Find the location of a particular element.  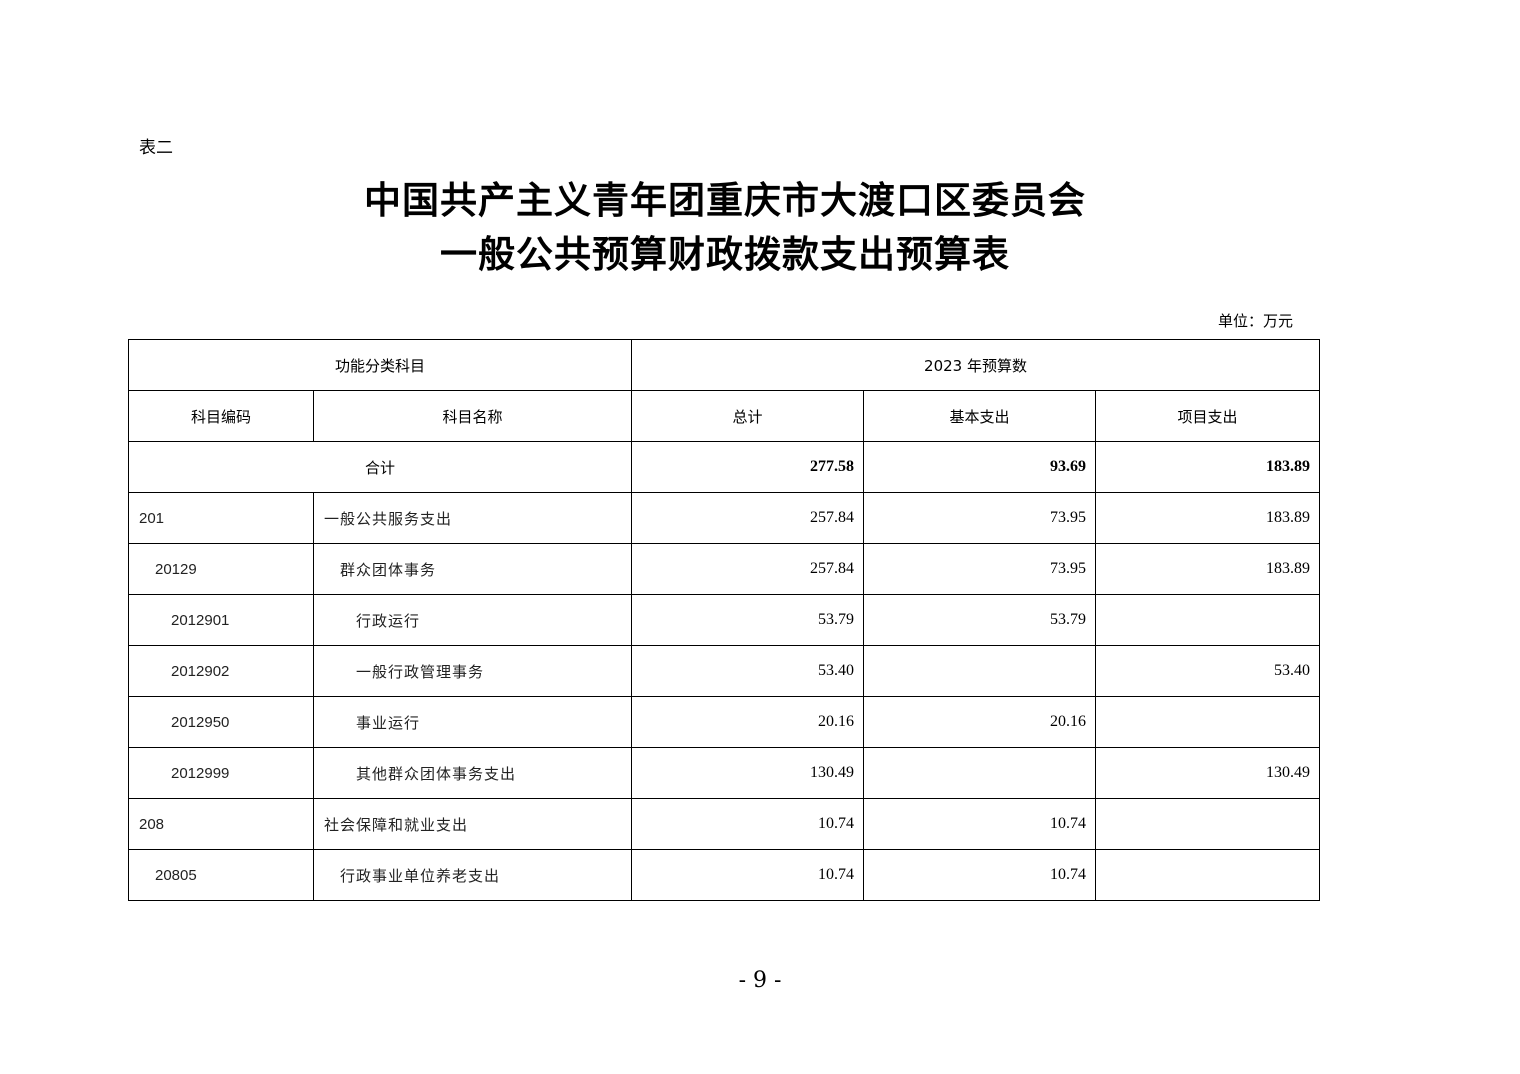

table-row: 201 一般公共服务支出 257.84 73.95 183.89 is located at coordinates (724, 518).